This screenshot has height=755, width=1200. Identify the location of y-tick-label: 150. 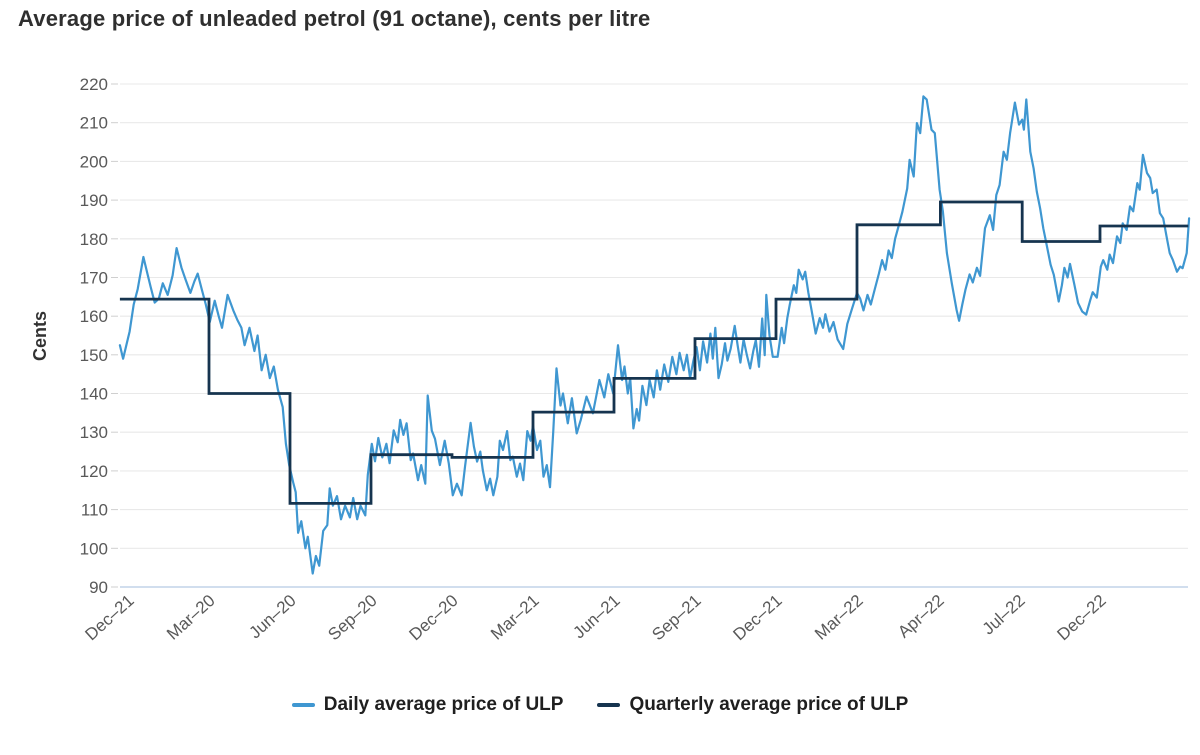
(94, 355).